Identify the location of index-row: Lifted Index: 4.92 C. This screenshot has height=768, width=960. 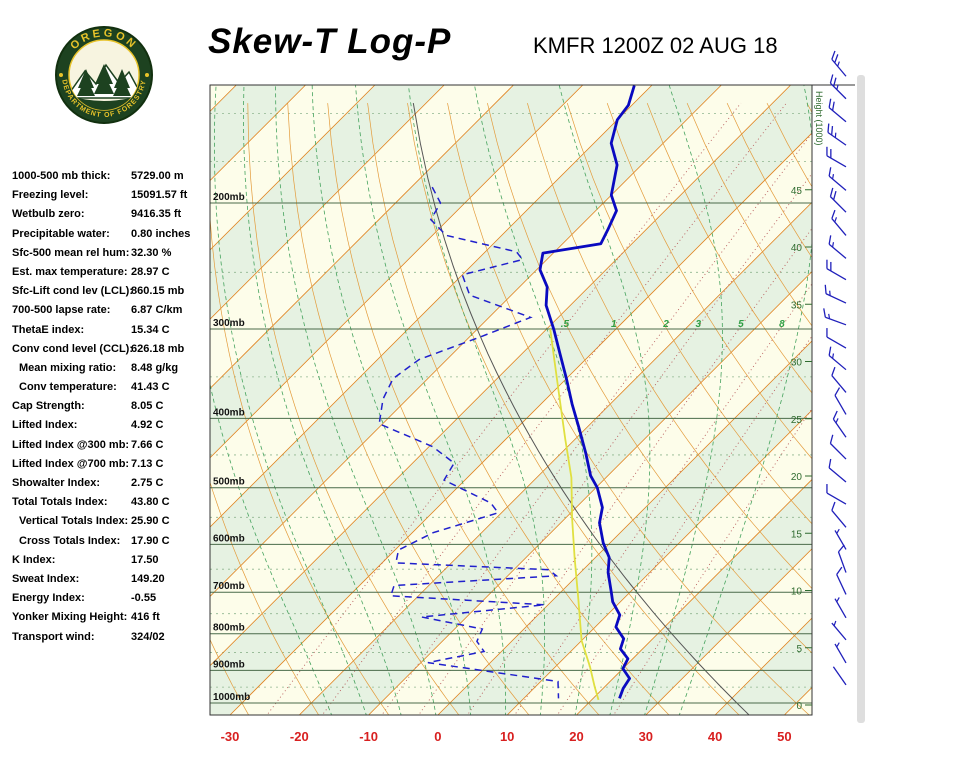
(112, 425).